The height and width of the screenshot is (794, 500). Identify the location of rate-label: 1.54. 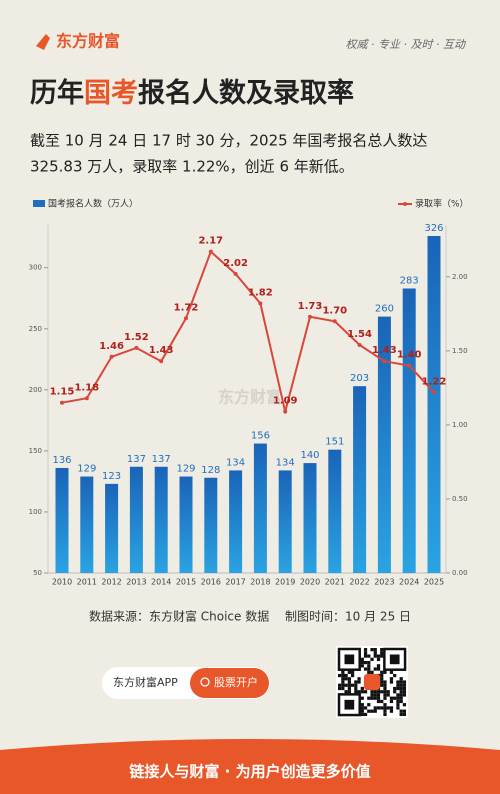
(359, 334).